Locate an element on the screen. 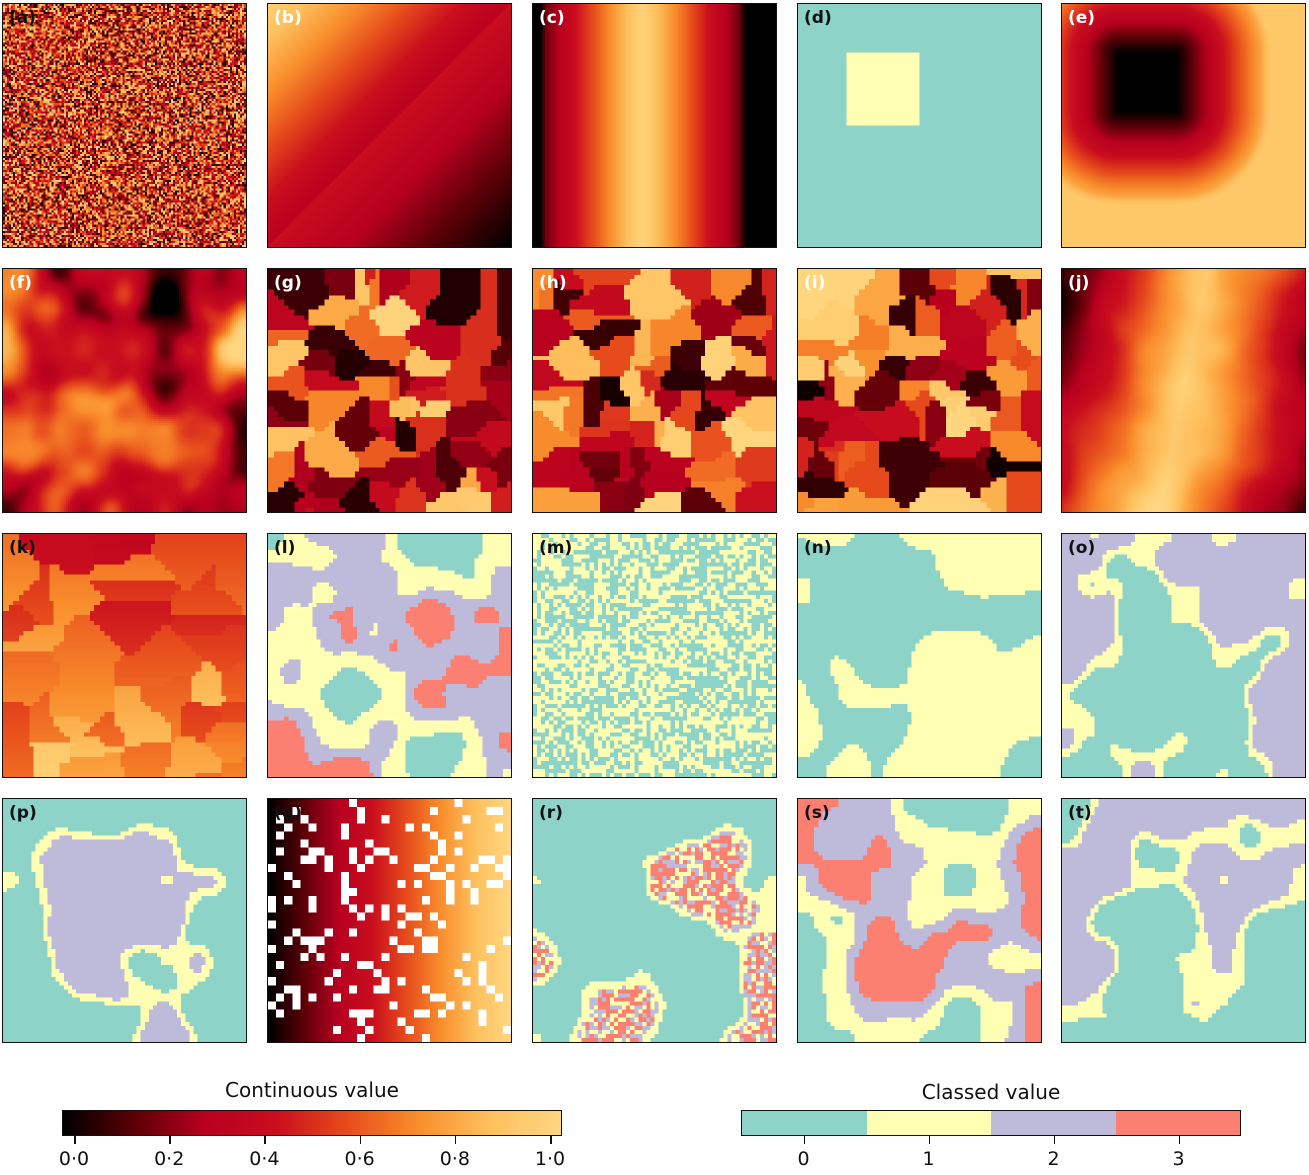 The width and height of the screenshot is (1309, 1175). map-panel: (c) is located at coordinates (654, 125).